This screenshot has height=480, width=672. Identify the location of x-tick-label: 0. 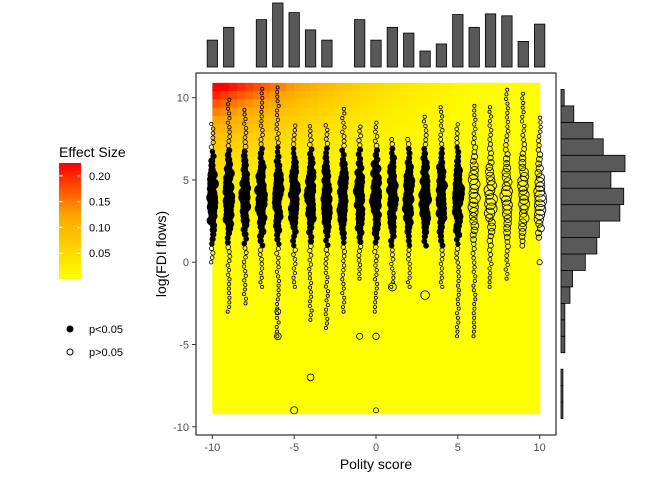
(376, 448).